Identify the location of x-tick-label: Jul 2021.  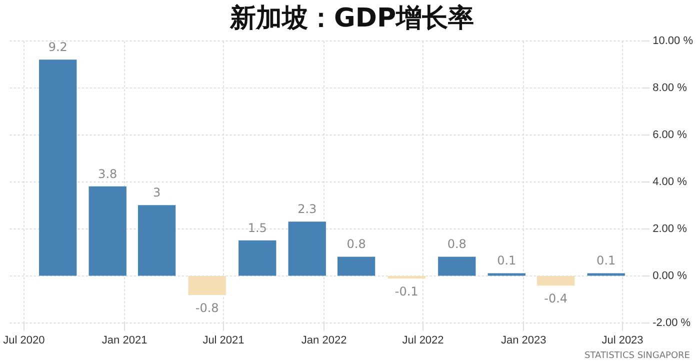
(223, 340).